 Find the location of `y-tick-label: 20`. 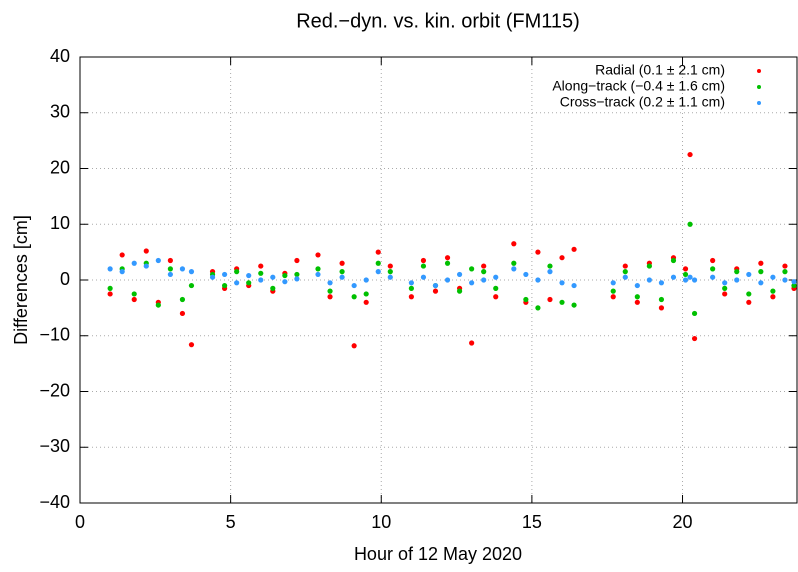

y-tick-label: 20 is located at coordinates (60, 167).